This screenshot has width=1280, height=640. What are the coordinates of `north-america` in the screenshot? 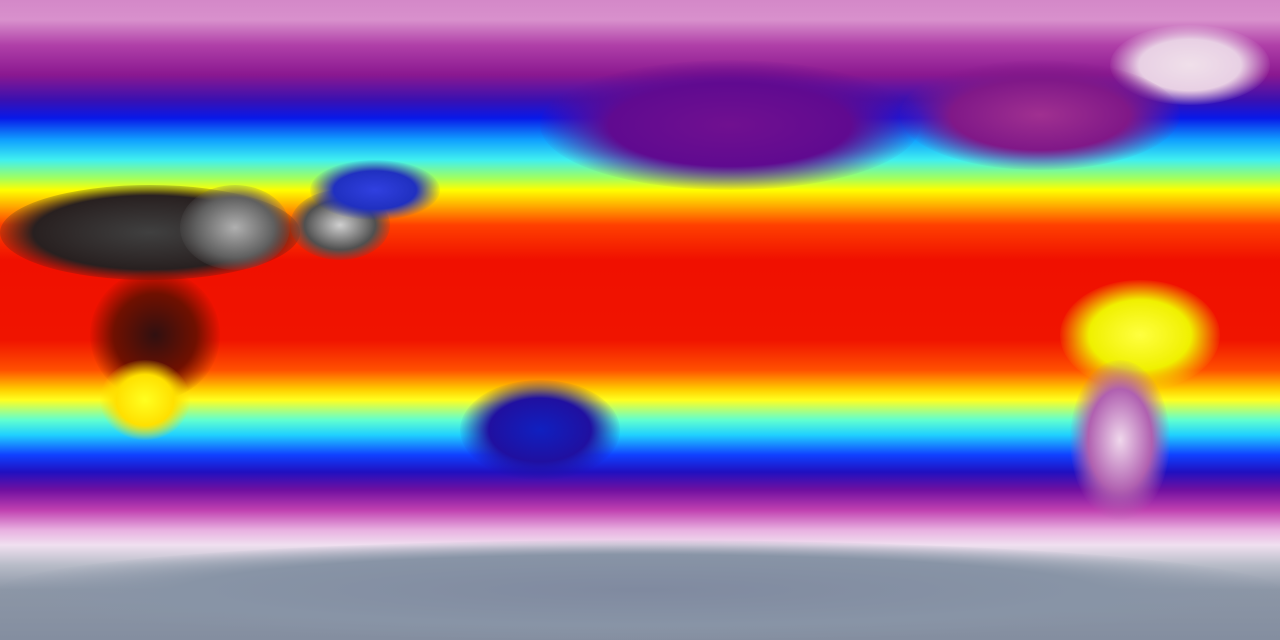 It's located at (1040, 115).